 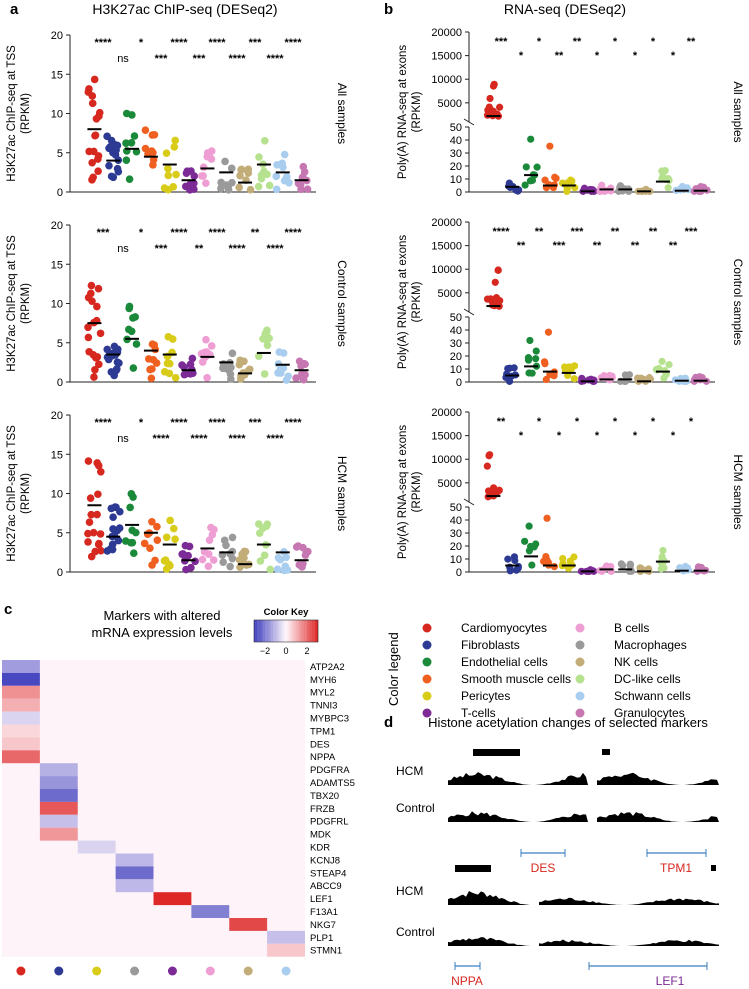 I want to click on y-tick-label: 10000, so click(x=446, y=80).